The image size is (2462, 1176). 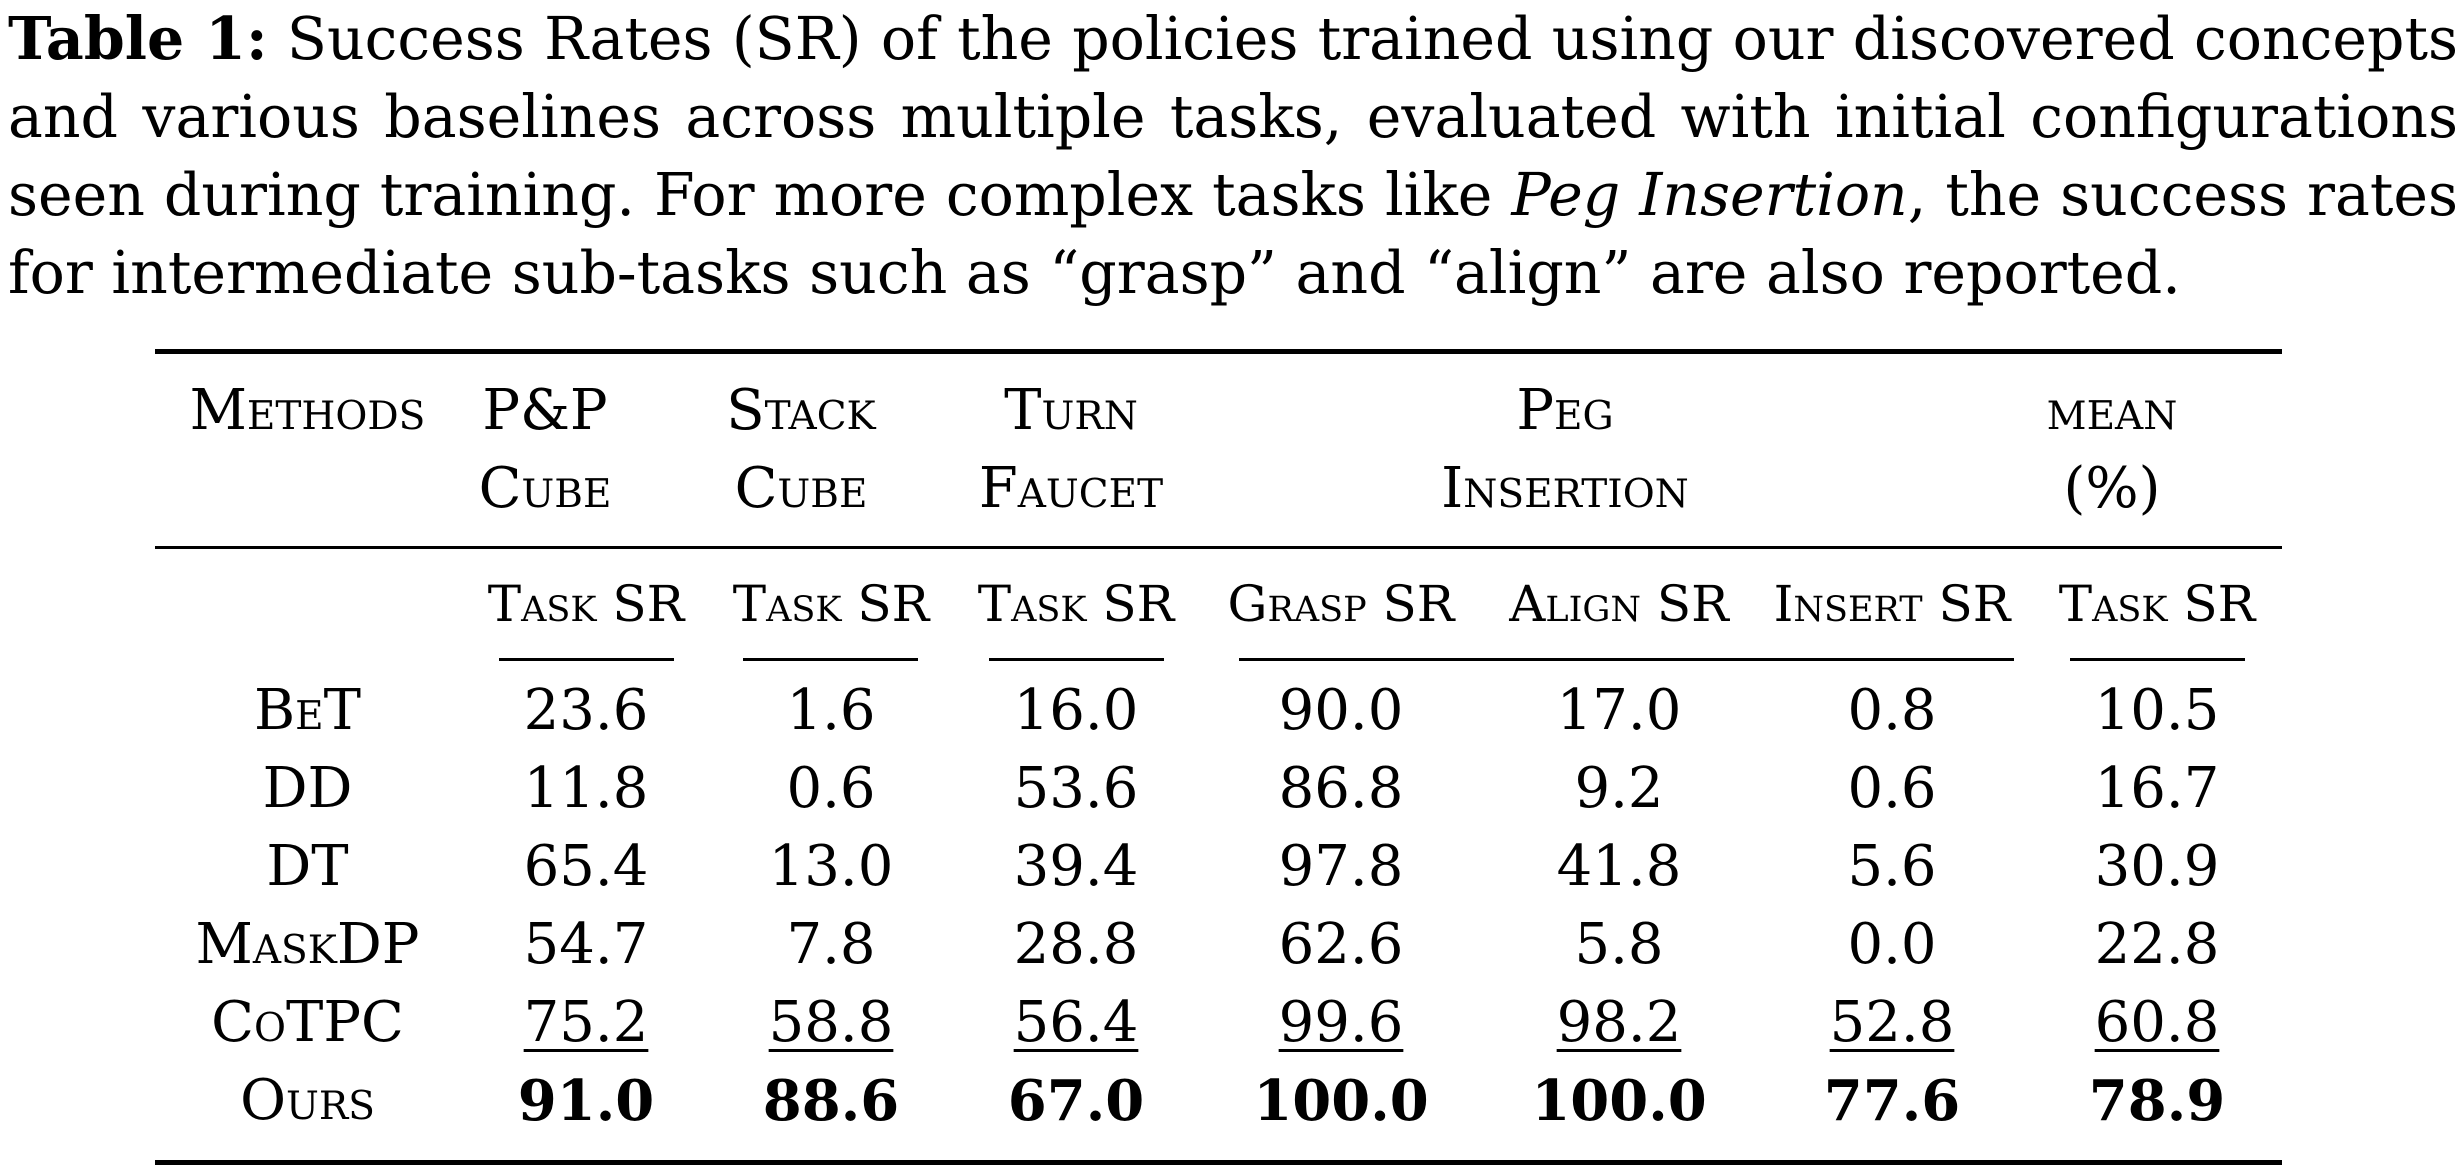 What do you see at coordinates (1619, 1022) in the screenshot?
I see `table-cell: 98.2` at bounding box center [1619, 1022].